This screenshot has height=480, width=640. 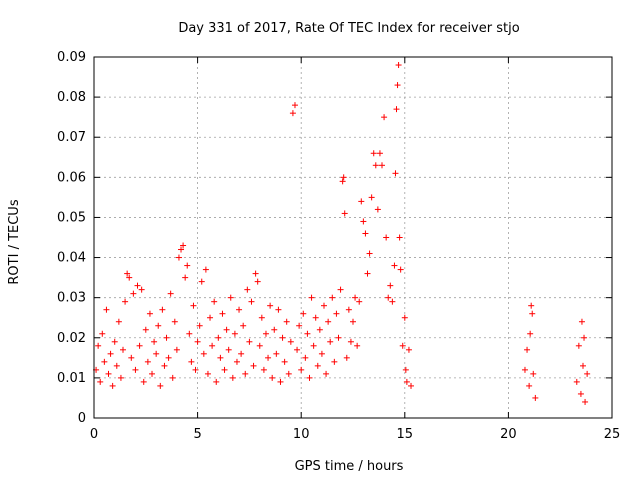 What do you see at coordinates (71, 338) in the screenshot?
I see `y-tick-label: 0.02` at bounding box center [71, 338].